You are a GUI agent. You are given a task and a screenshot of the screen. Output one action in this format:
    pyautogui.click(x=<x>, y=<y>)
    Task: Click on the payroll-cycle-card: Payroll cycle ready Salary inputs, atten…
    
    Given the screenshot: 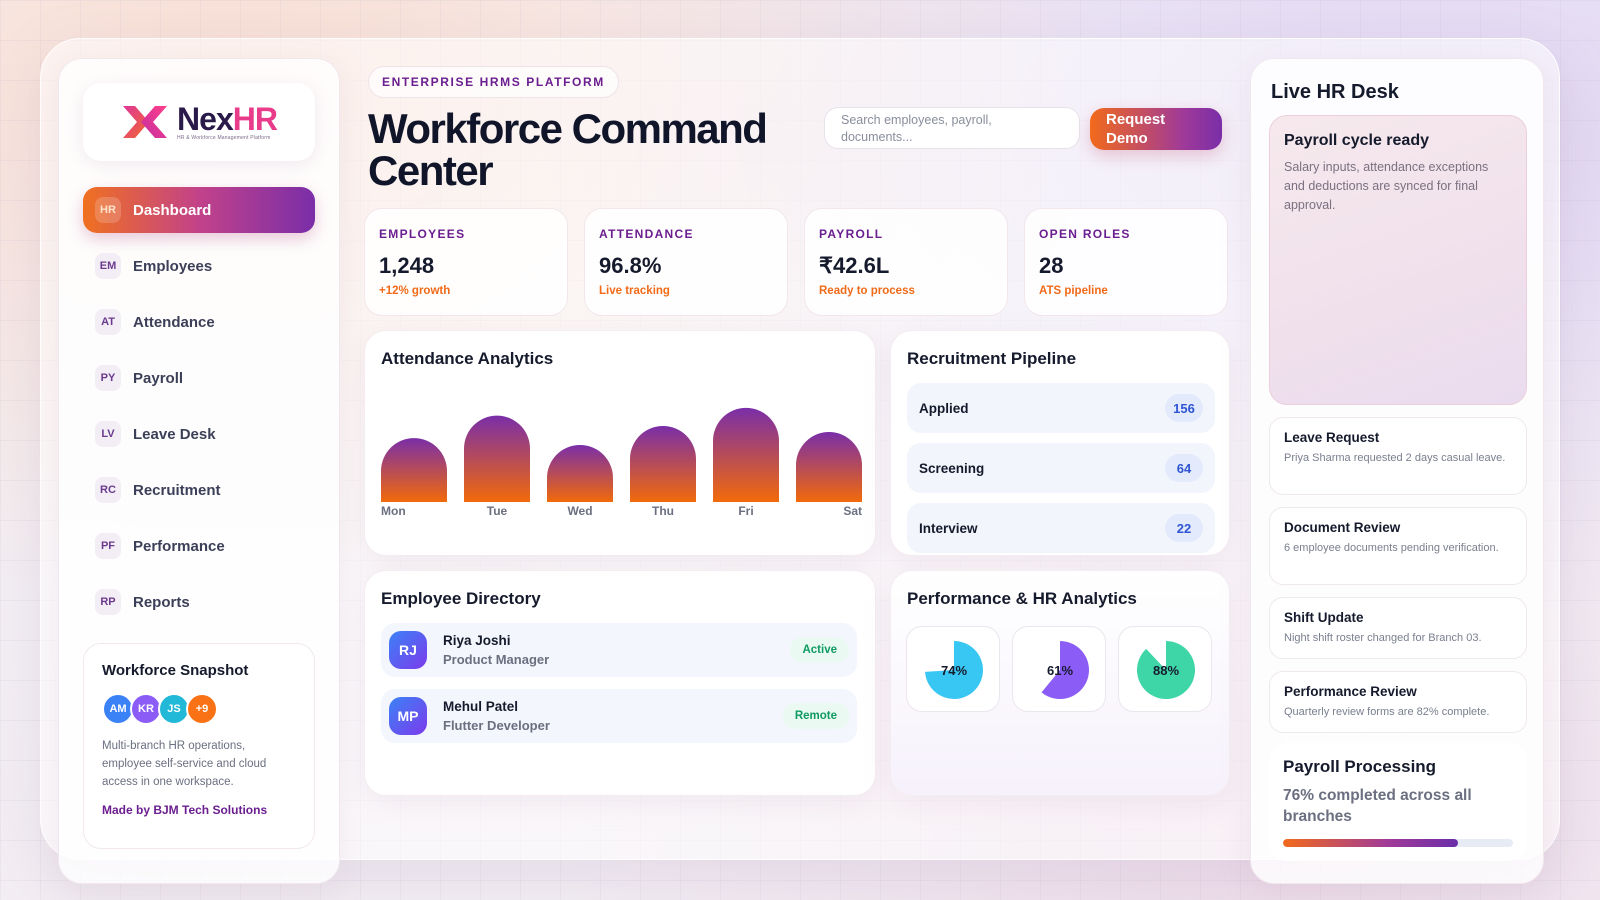 What is the action you would take?
    pyautogui.click(x=1398, y=260)
    